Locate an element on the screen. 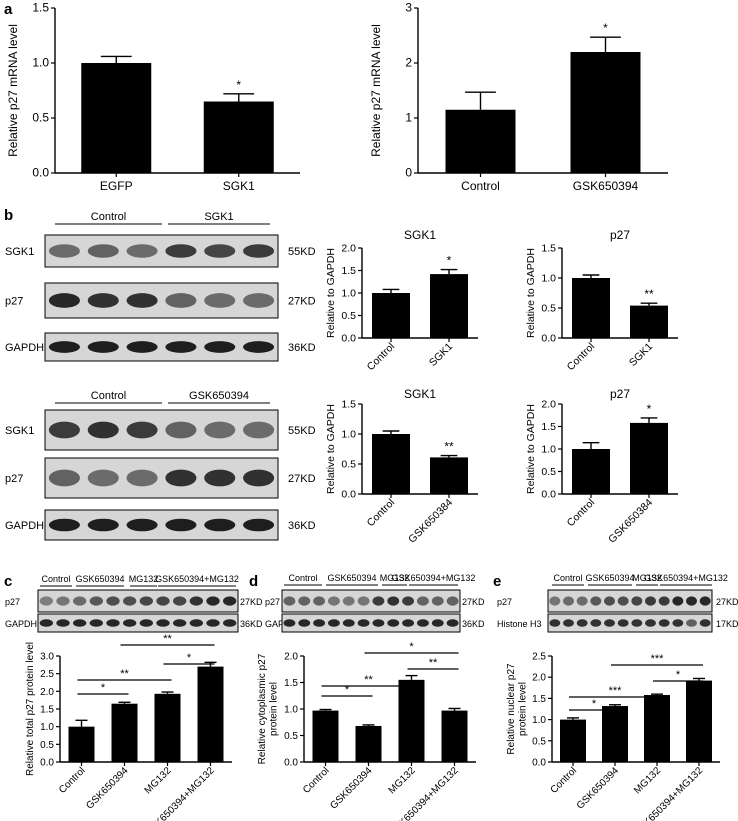 The width and height of the screenshot is (738, 821). y-axis-label: Relative cytoplasmic p27protein level is located at coordinates (268, 708).